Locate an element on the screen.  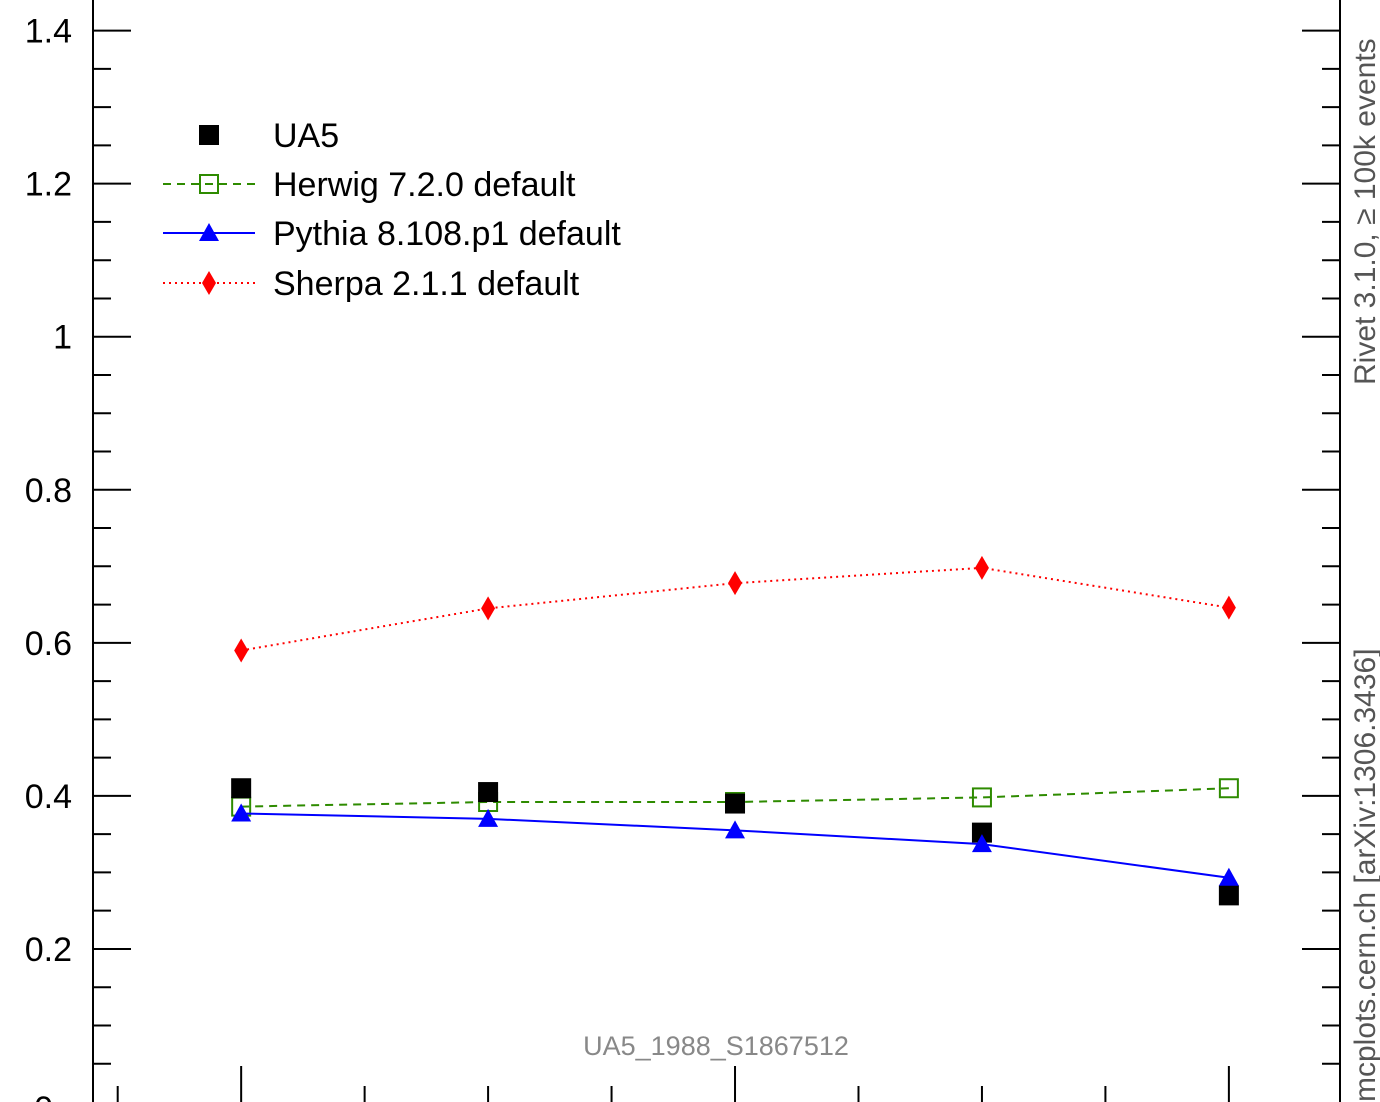
legend-item-pythia-8-108-p1-default: Pythia 8.108.p1 default is located at coordinates (392, 234).